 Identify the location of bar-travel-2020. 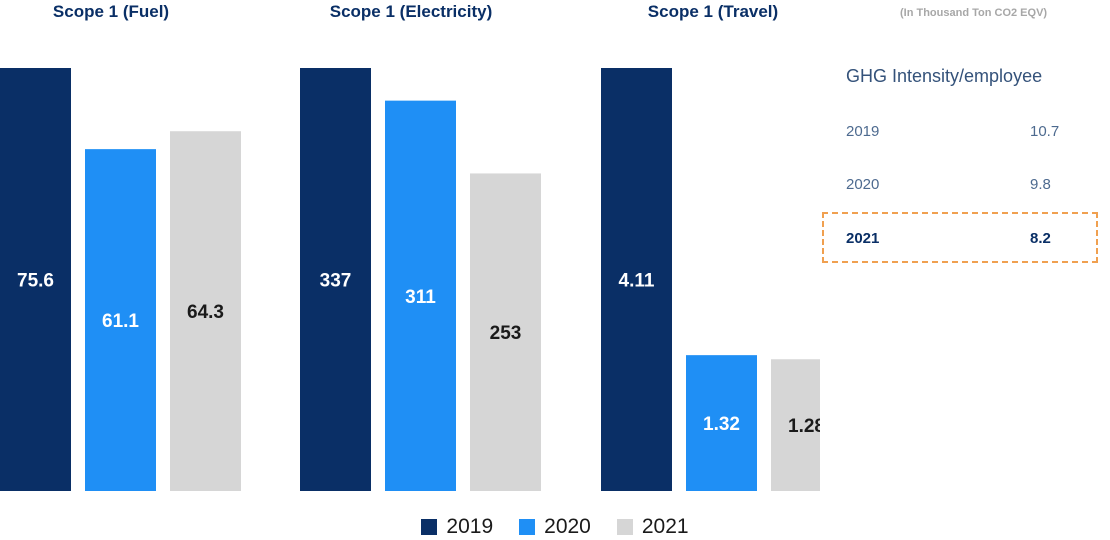
(721, 423).